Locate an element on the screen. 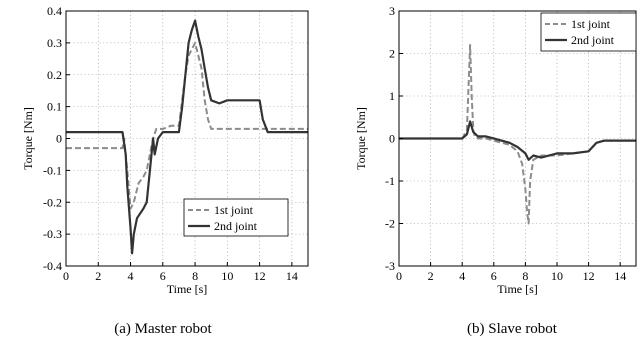 The height and width of the screenshot is (344, 639). slave-ytick-label-5: 2 is located at coordinates (392, 54).